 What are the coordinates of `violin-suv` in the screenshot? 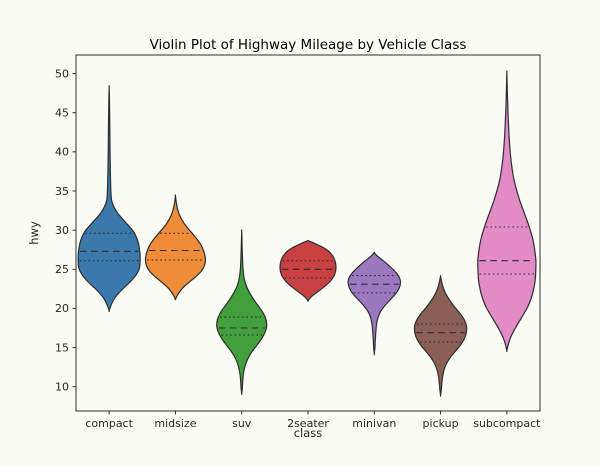 It's located at (242, 312).